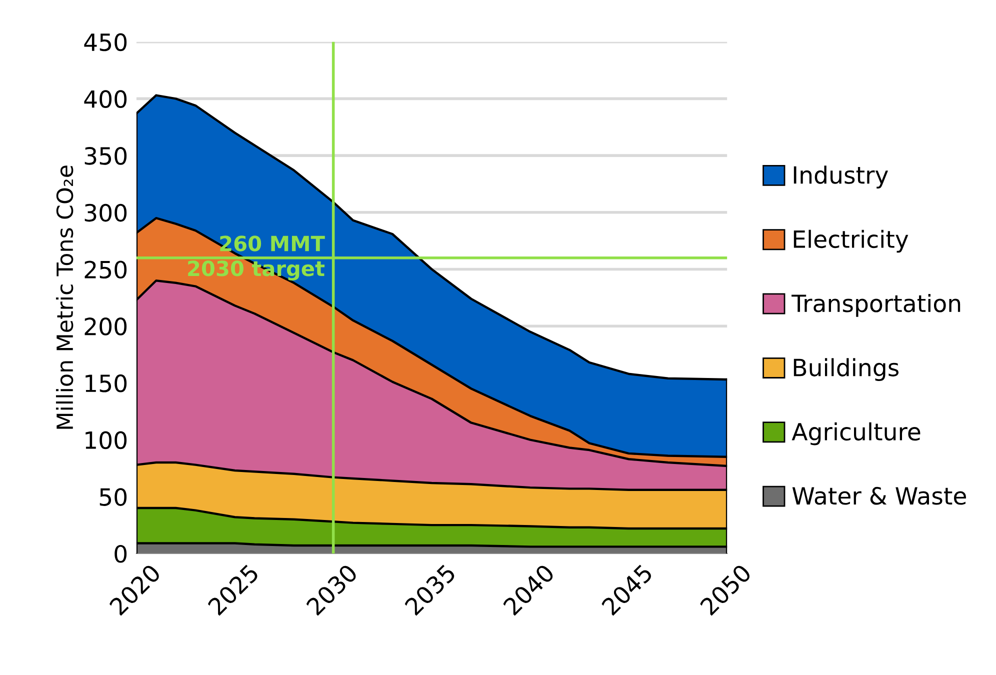 This screenshot has width=996, height=675. I want to click on legend-label: Electricity, so click(851, 241).